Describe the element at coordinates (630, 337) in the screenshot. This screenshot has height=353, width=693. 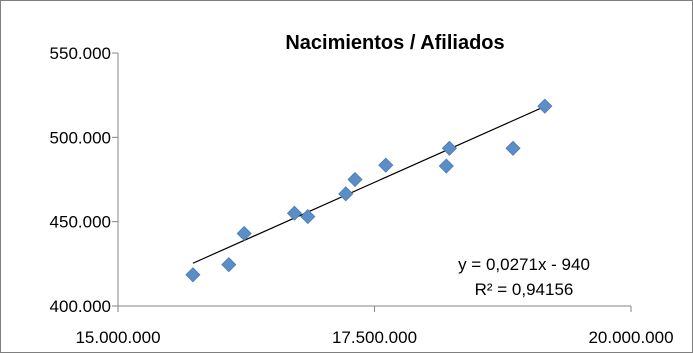
I see `x-tick-label: 20.000.000` at that location.